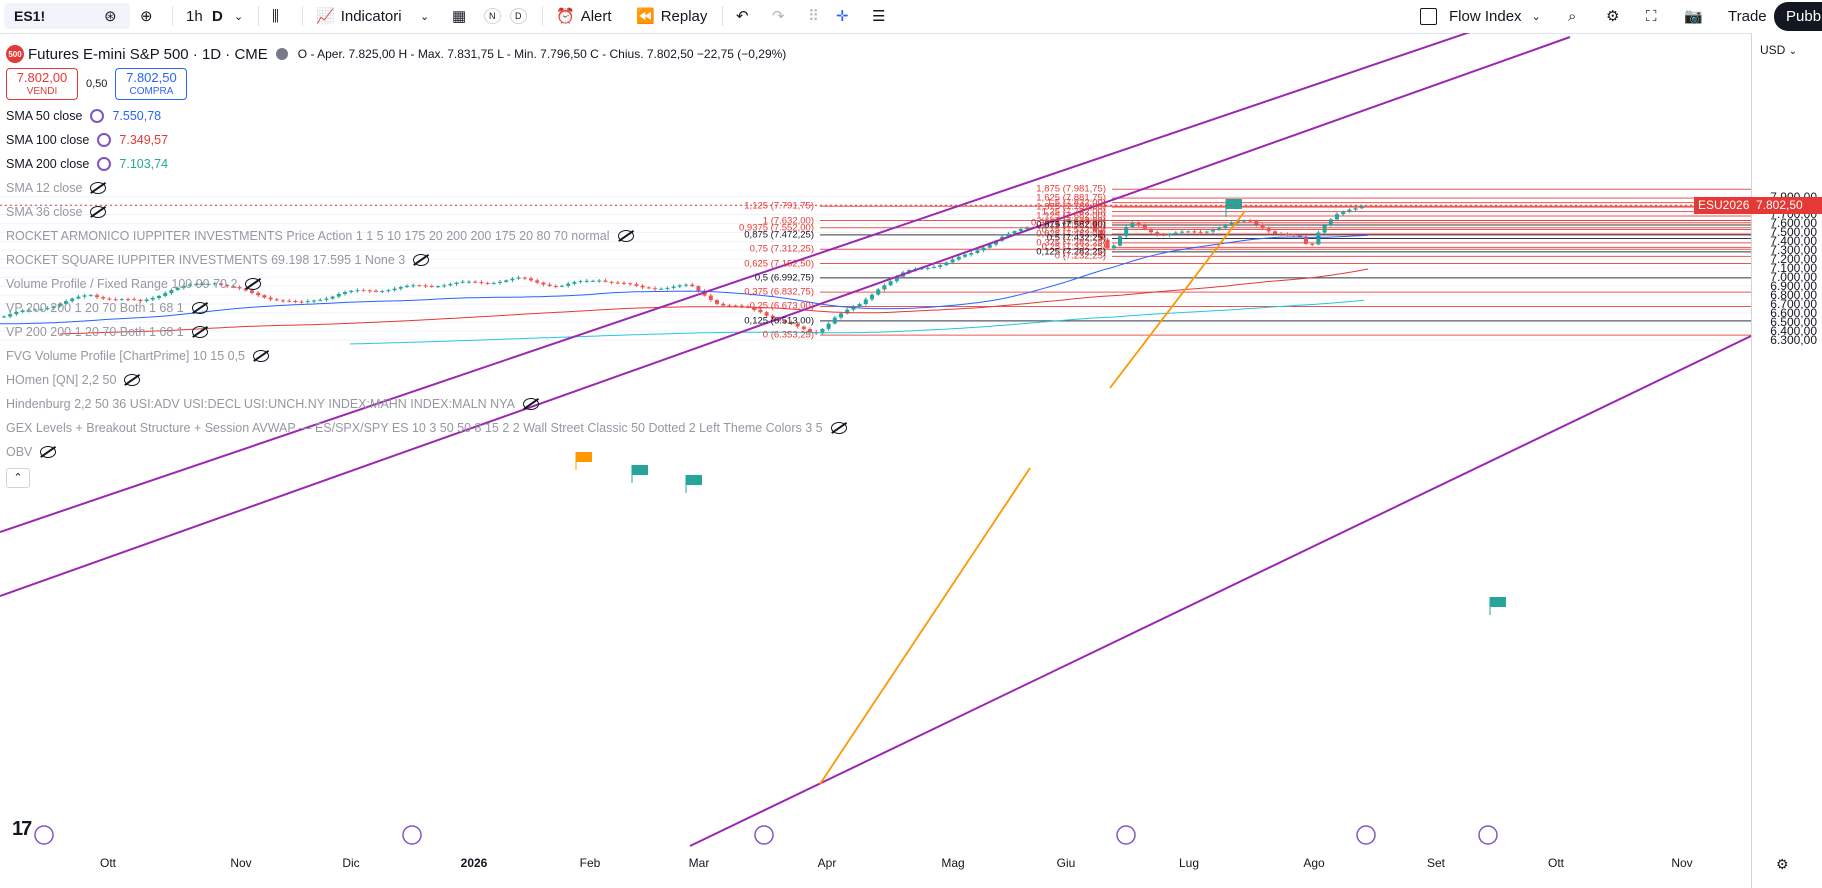 The height and width of the screenshot is (888, 1822). I want to click on symbol-title: Futures E-mini S&P 500 · 1D · CME, so click(148, 54).